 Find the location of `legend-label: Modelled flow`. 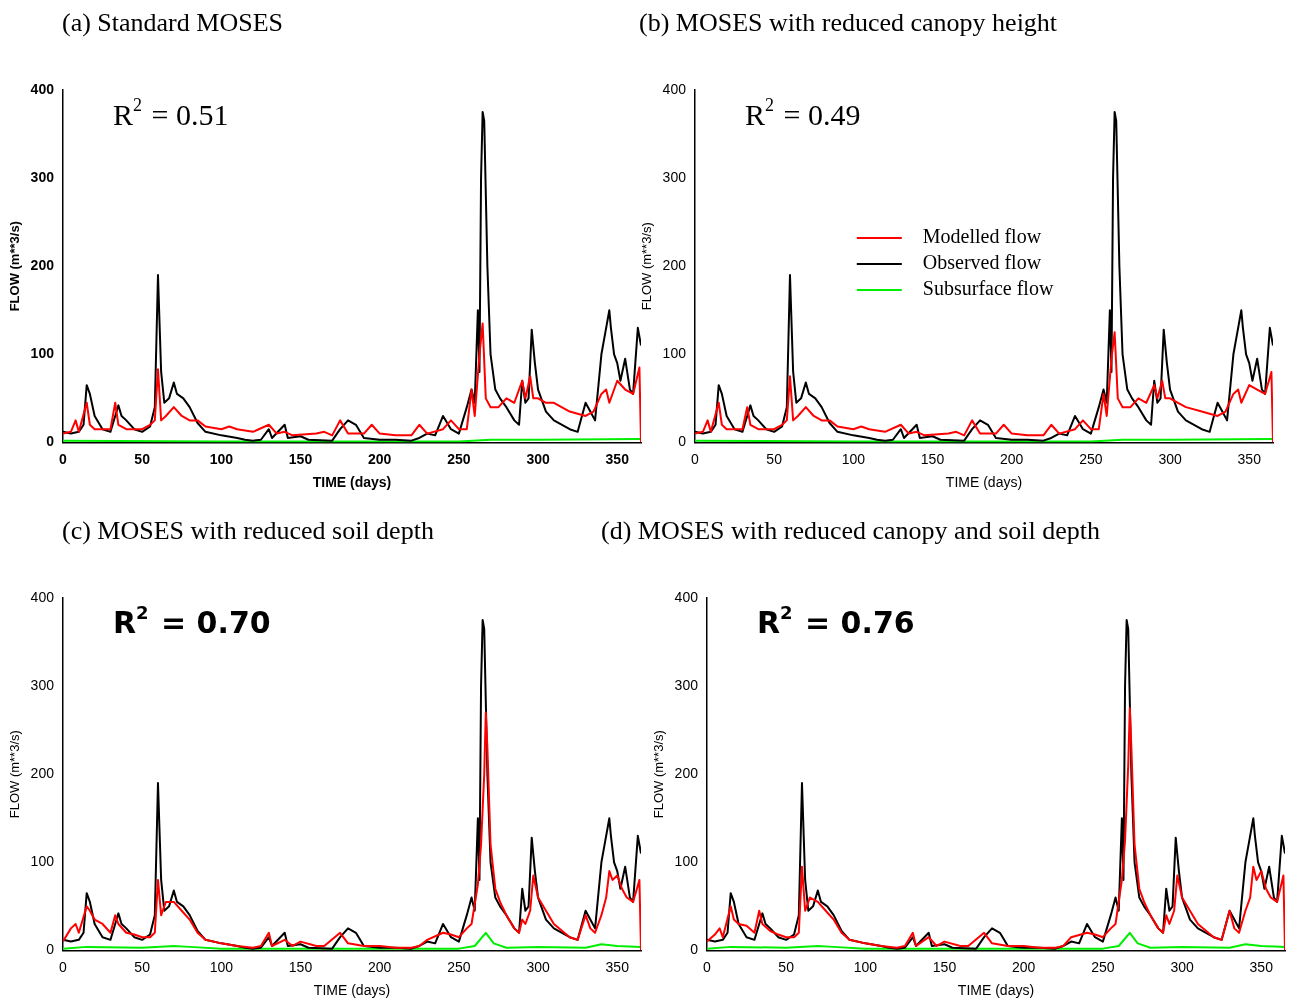

legend-label: Modelled flow is located at coordinates (982, 236).